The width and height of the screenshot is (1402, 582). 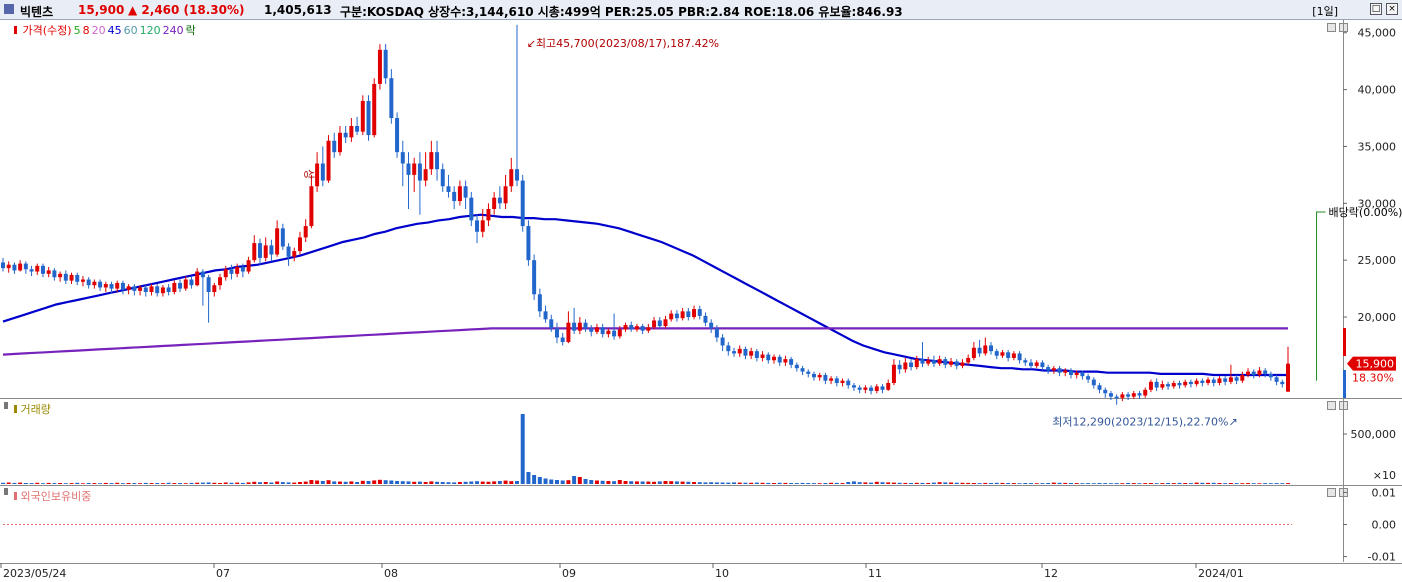 I want to click on legend-item: 20, so click(x=98, y=30).